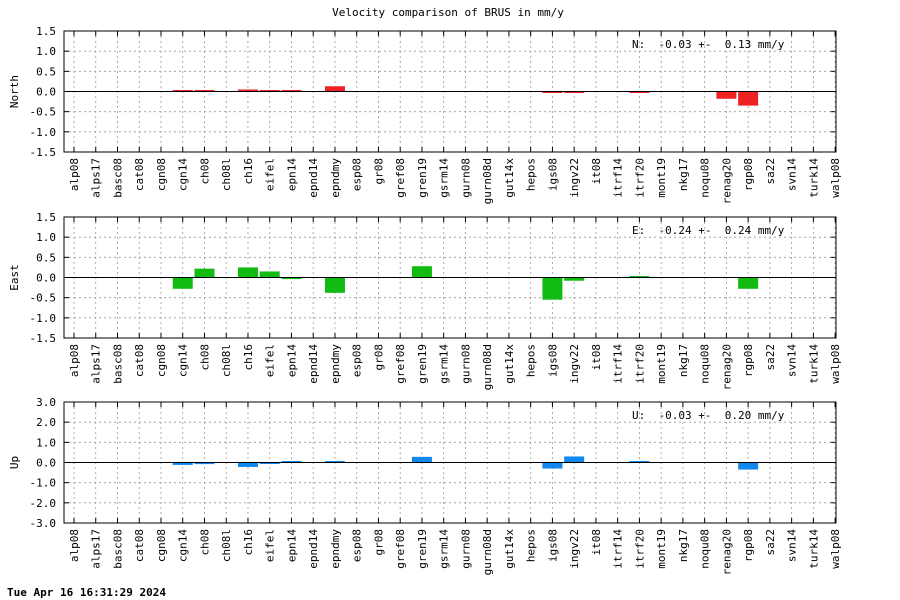 This screenshot has width=900, height=600. Describe the element at coordinates (43, 318) in the screenshot. I see `y-tick-label: -1.0` at that location.